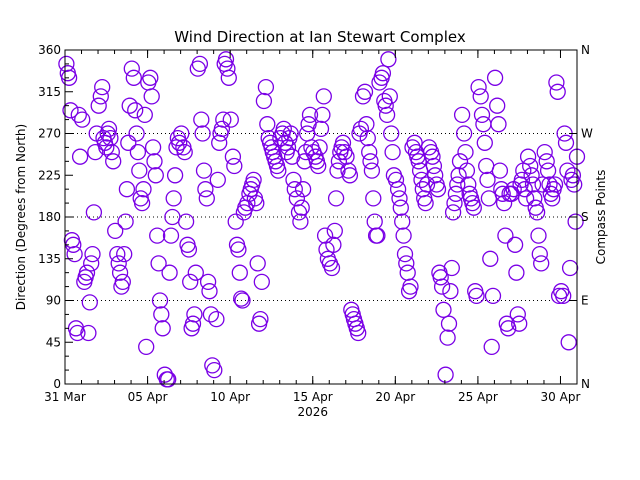  I want to click on x-tick-label: 05 Apr, so click(148, 397).